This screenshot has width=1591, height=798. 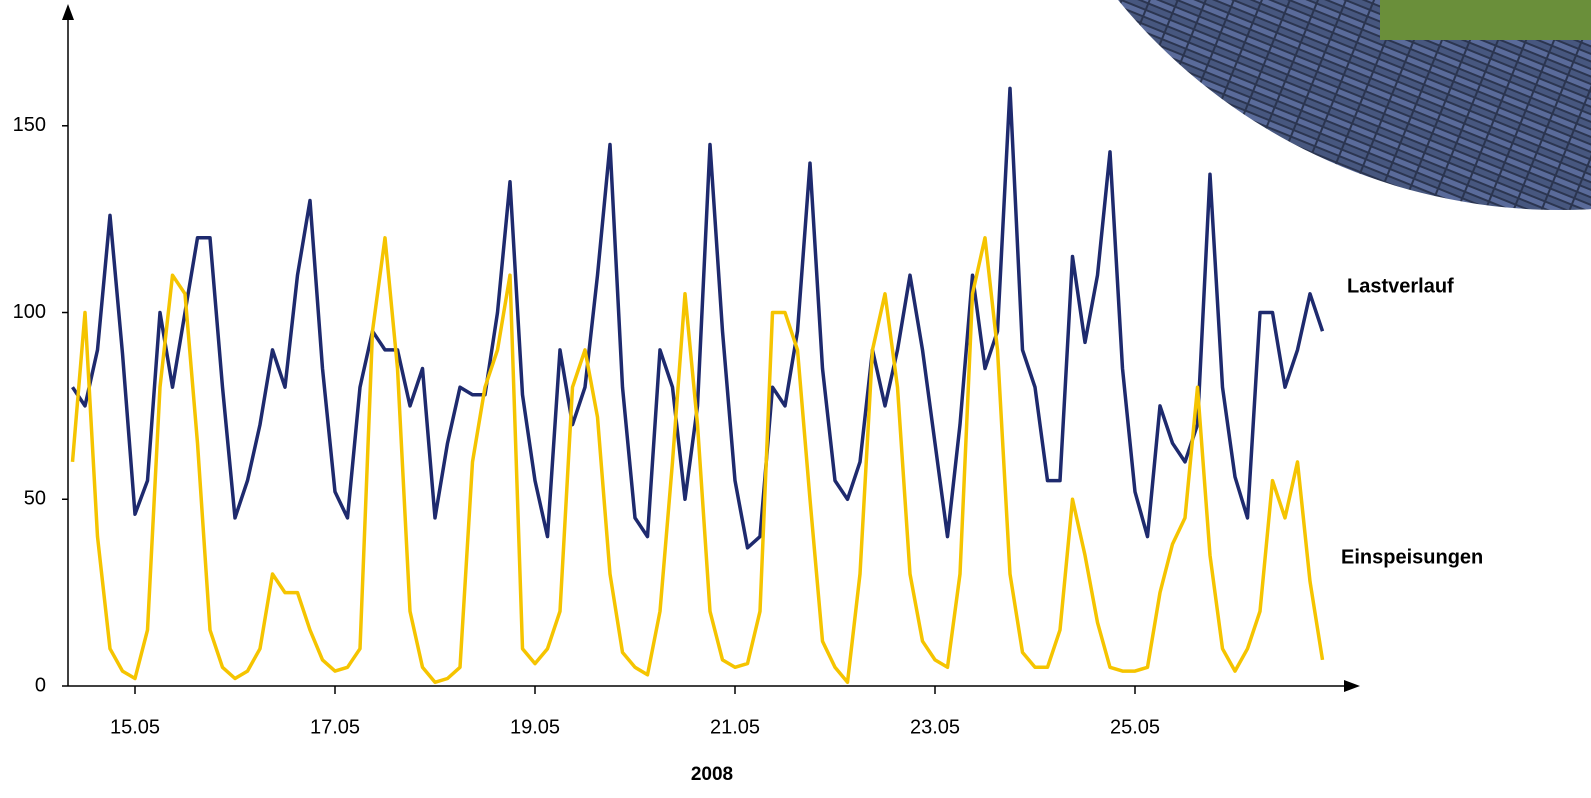 What do you see at coordinates (68, 12) in the screenshot?
I see `y-axis-arrow` at bounding box center [68, 12].